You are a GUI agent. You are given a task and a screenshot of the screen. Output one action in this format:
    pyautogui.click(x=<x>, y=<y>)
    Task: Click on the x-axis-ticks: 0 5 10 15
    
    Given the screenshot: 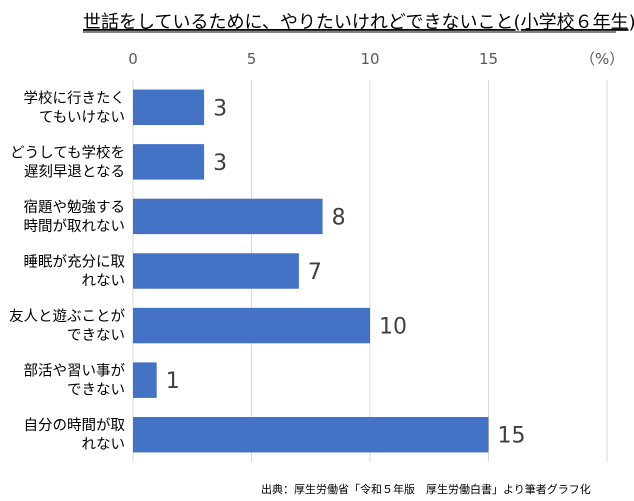 What is the action you would take?
    pyautogui.click(x=313, y=59)
    